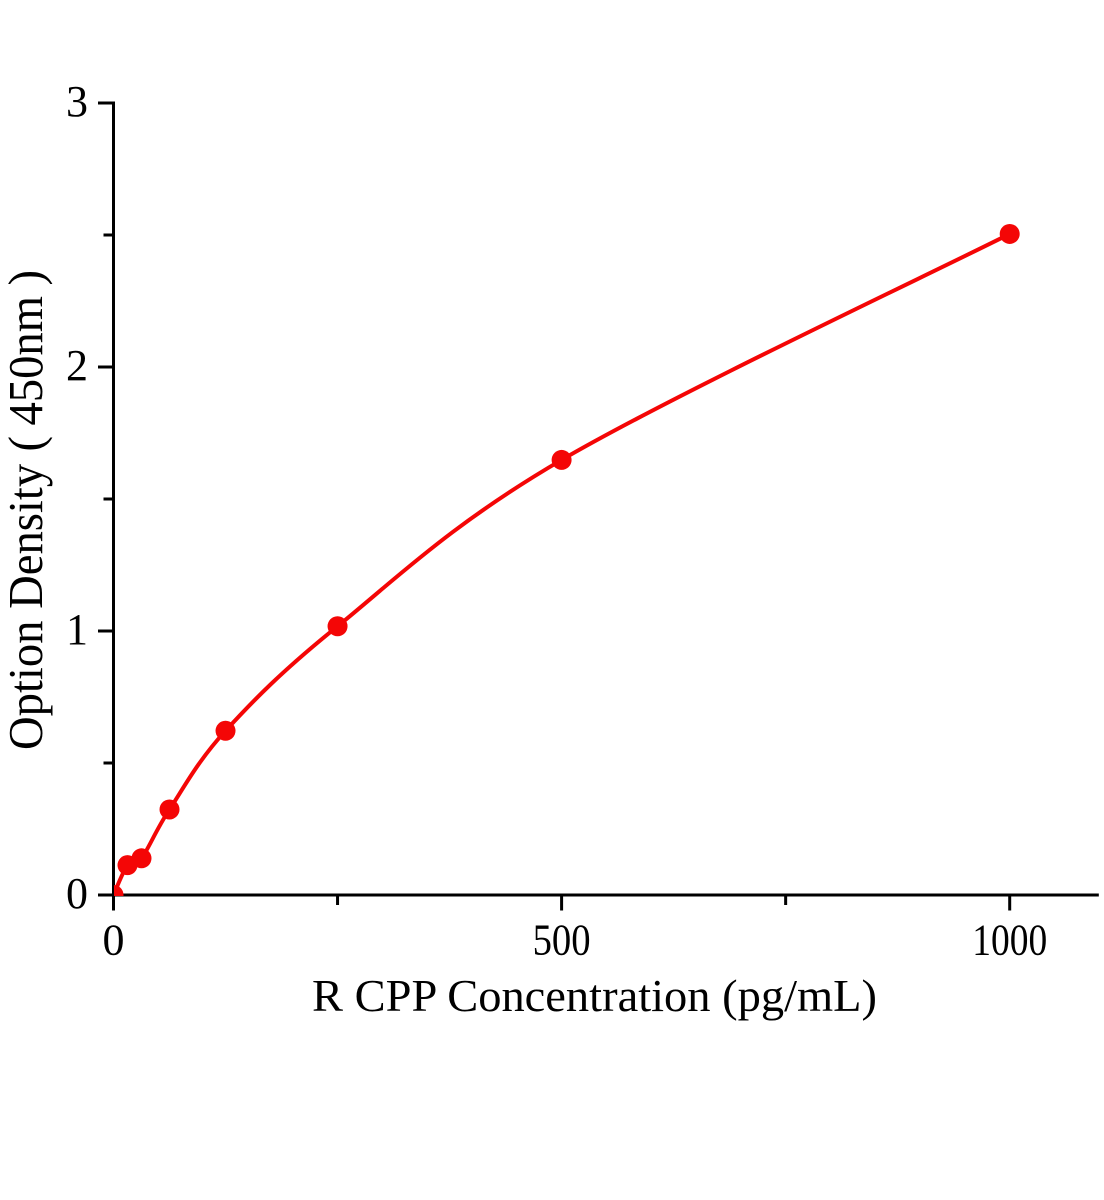 The image size is (1104, 1200). I want to click on x-tick-label: 0, so click(114, 940).